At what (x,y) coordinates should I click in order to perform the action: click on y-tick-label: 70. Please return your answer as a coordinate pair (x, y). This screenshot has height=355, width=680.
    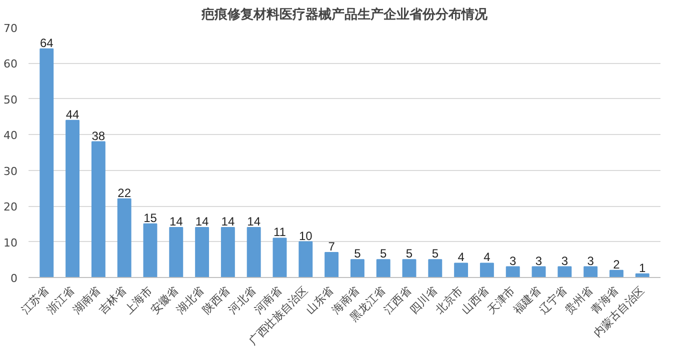
    Looking at the image, I should click on (11, 28).